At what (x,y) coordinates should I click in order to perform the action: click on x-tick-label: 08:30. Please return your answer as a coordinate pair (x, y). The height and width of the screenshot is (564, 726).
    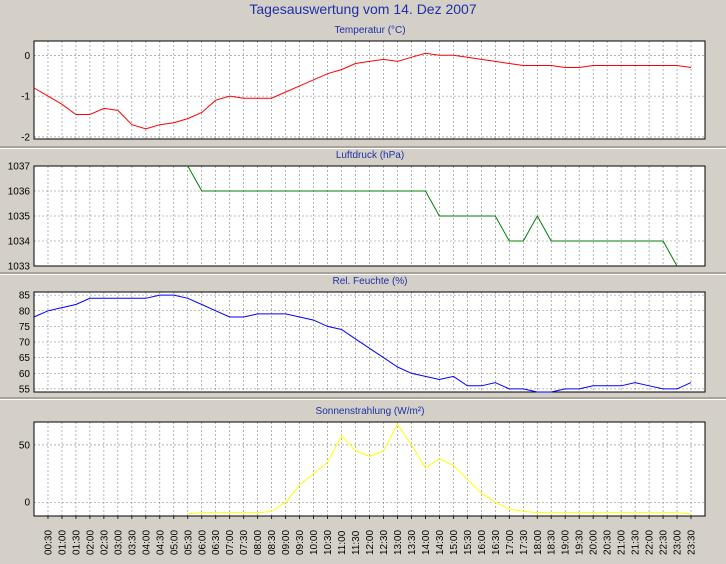
    Looking at the image, I should click on (272, 542).